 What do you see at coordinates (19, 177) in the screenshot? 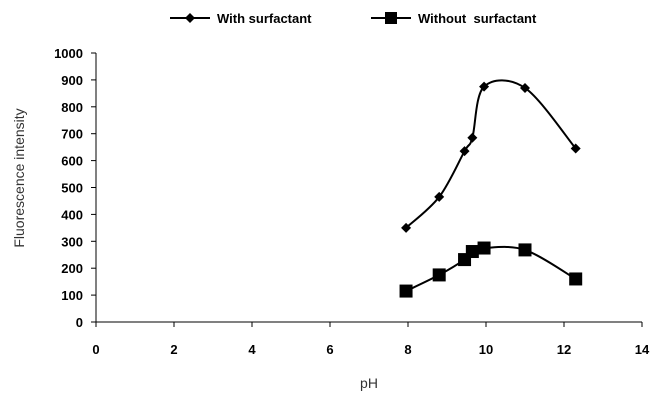
I see `y-axis-title: Fluorescence intensity` at bounding box center [19, 177].